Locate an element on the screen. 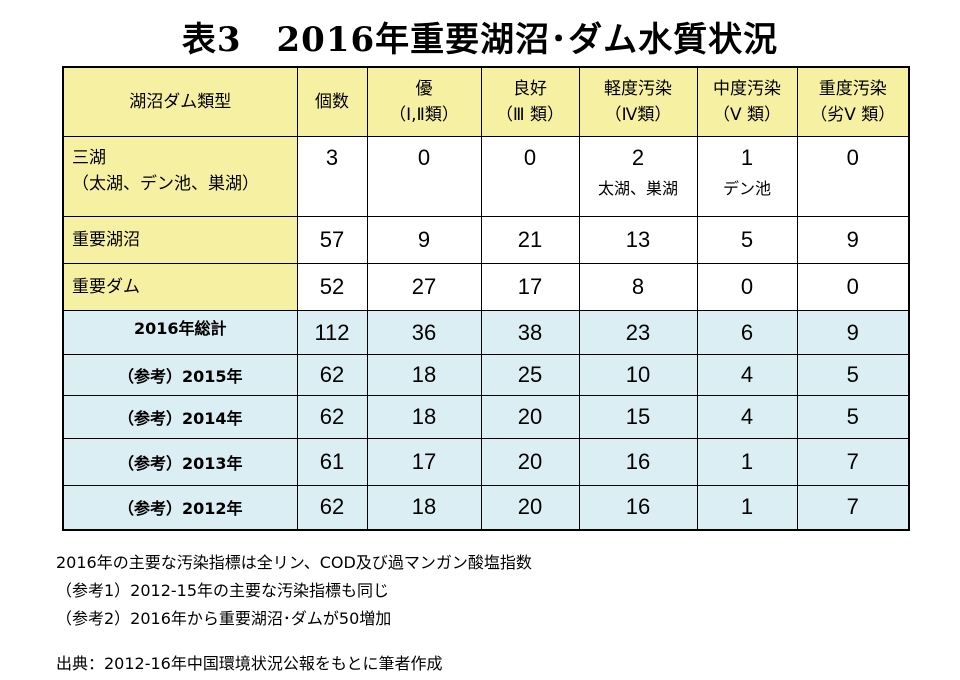  cell-light: 10 is located at coordinates (638, 375).